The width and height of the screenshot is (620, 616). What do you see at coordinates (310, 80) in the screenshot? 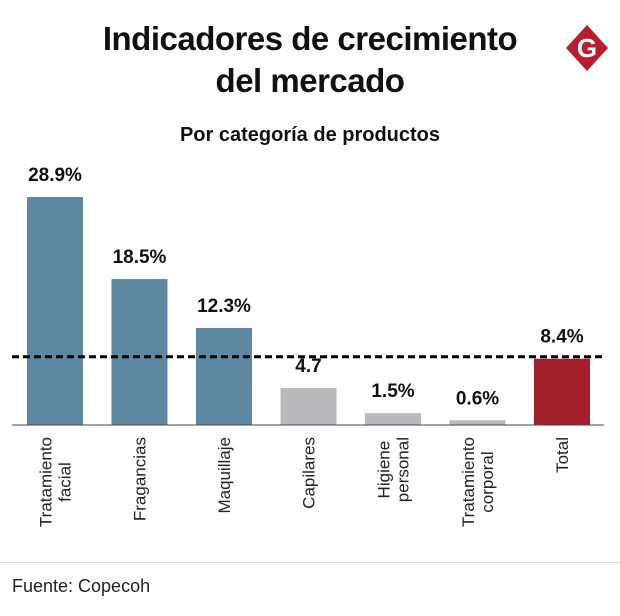
I see `chart-title-line-2: del mercado` at bounding box center [310, 80].